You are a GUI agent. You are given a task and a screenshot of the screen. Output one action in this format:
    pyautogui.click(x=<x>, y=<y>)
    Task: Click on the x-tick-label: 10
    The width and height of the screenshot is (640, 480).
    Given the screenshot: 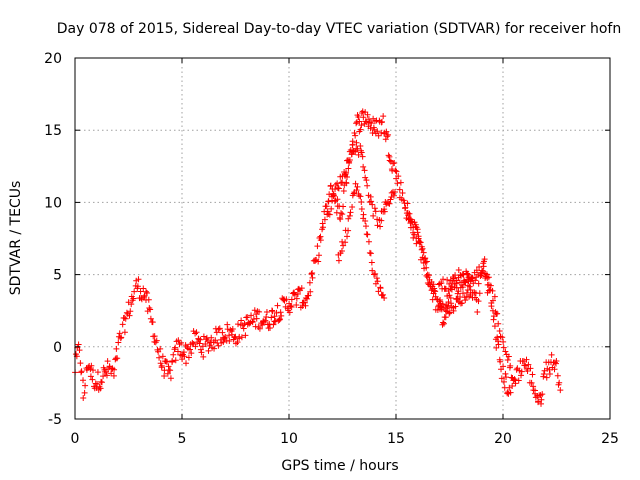 What is the action you would take?
    pyautogui.click(x=289, y=439)
    